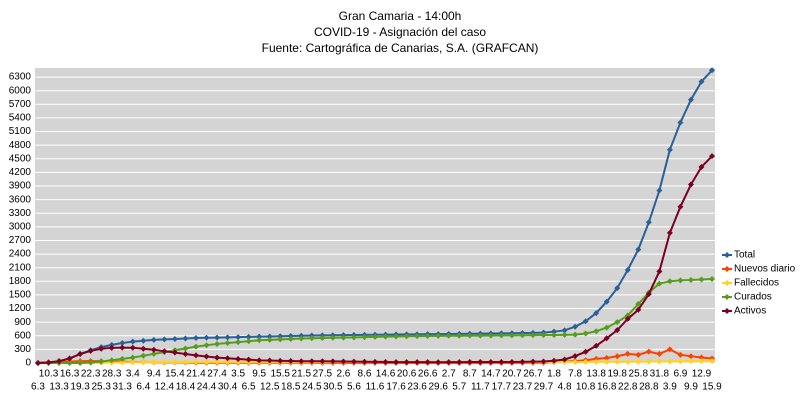 The width and height of the screenshot is (800, 410). What do you see at coordinates (491, 374) in the screenshot?
I see `x-tick-label: 14.7` at bounding box center [491, 374].